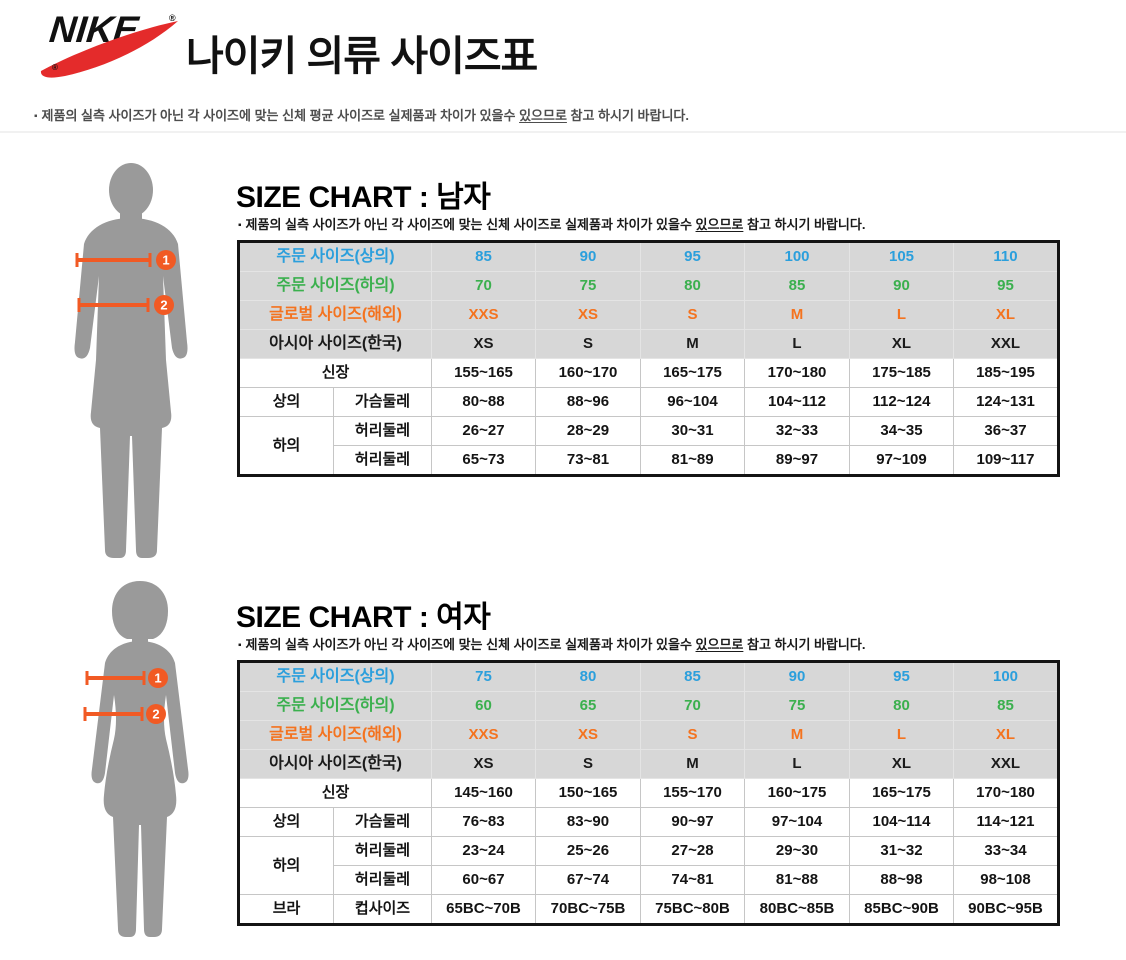 Image resolution: width=1126 pixels, height=960 pixels. I want to click on size-value: 25~26, so click(588, 851).